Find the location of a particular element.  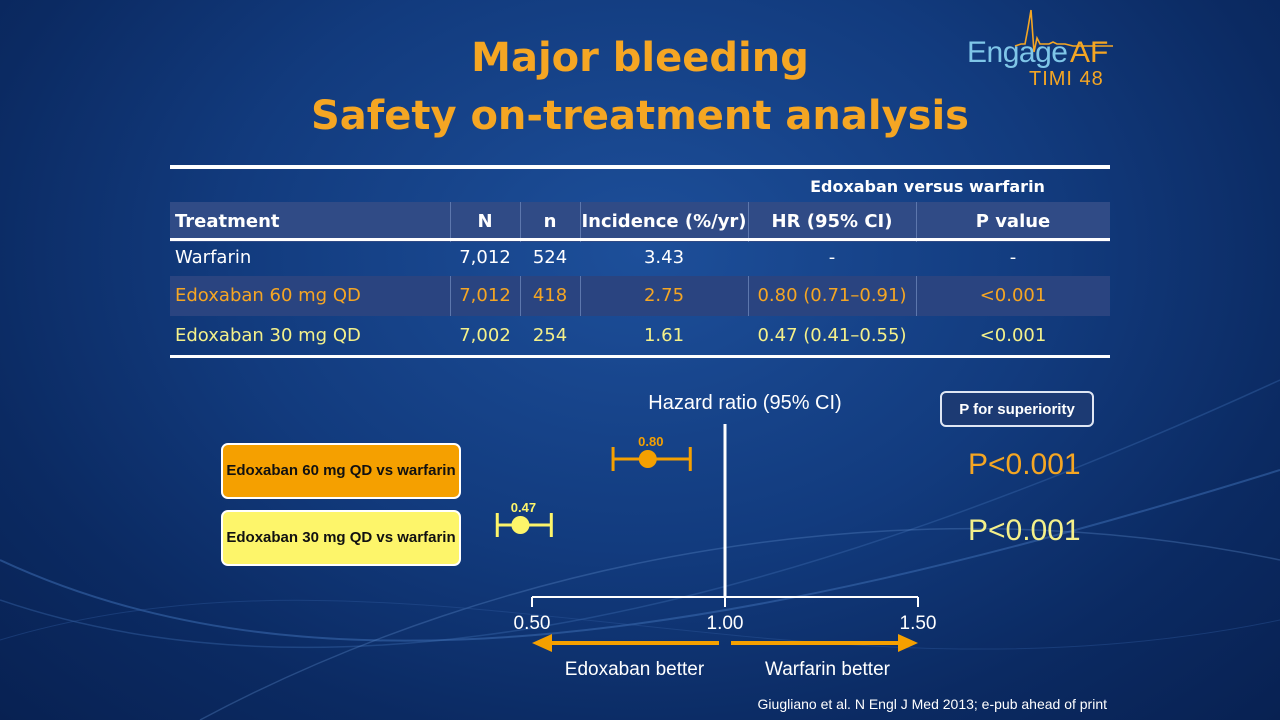

x-tick-label: 1.00 is located at coordinates (725, 623).